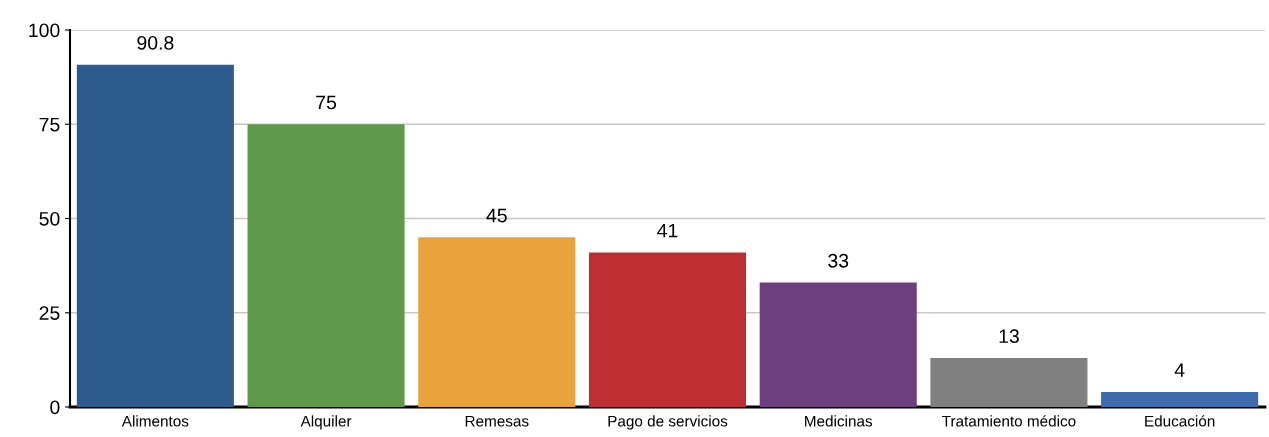 Image resolution: width=1269 pixels, height=437 pixels. Describe the element at coordinates (1009, 421) in the screenshot. I see `x-tick-label: Tratamiento médico` at that location.